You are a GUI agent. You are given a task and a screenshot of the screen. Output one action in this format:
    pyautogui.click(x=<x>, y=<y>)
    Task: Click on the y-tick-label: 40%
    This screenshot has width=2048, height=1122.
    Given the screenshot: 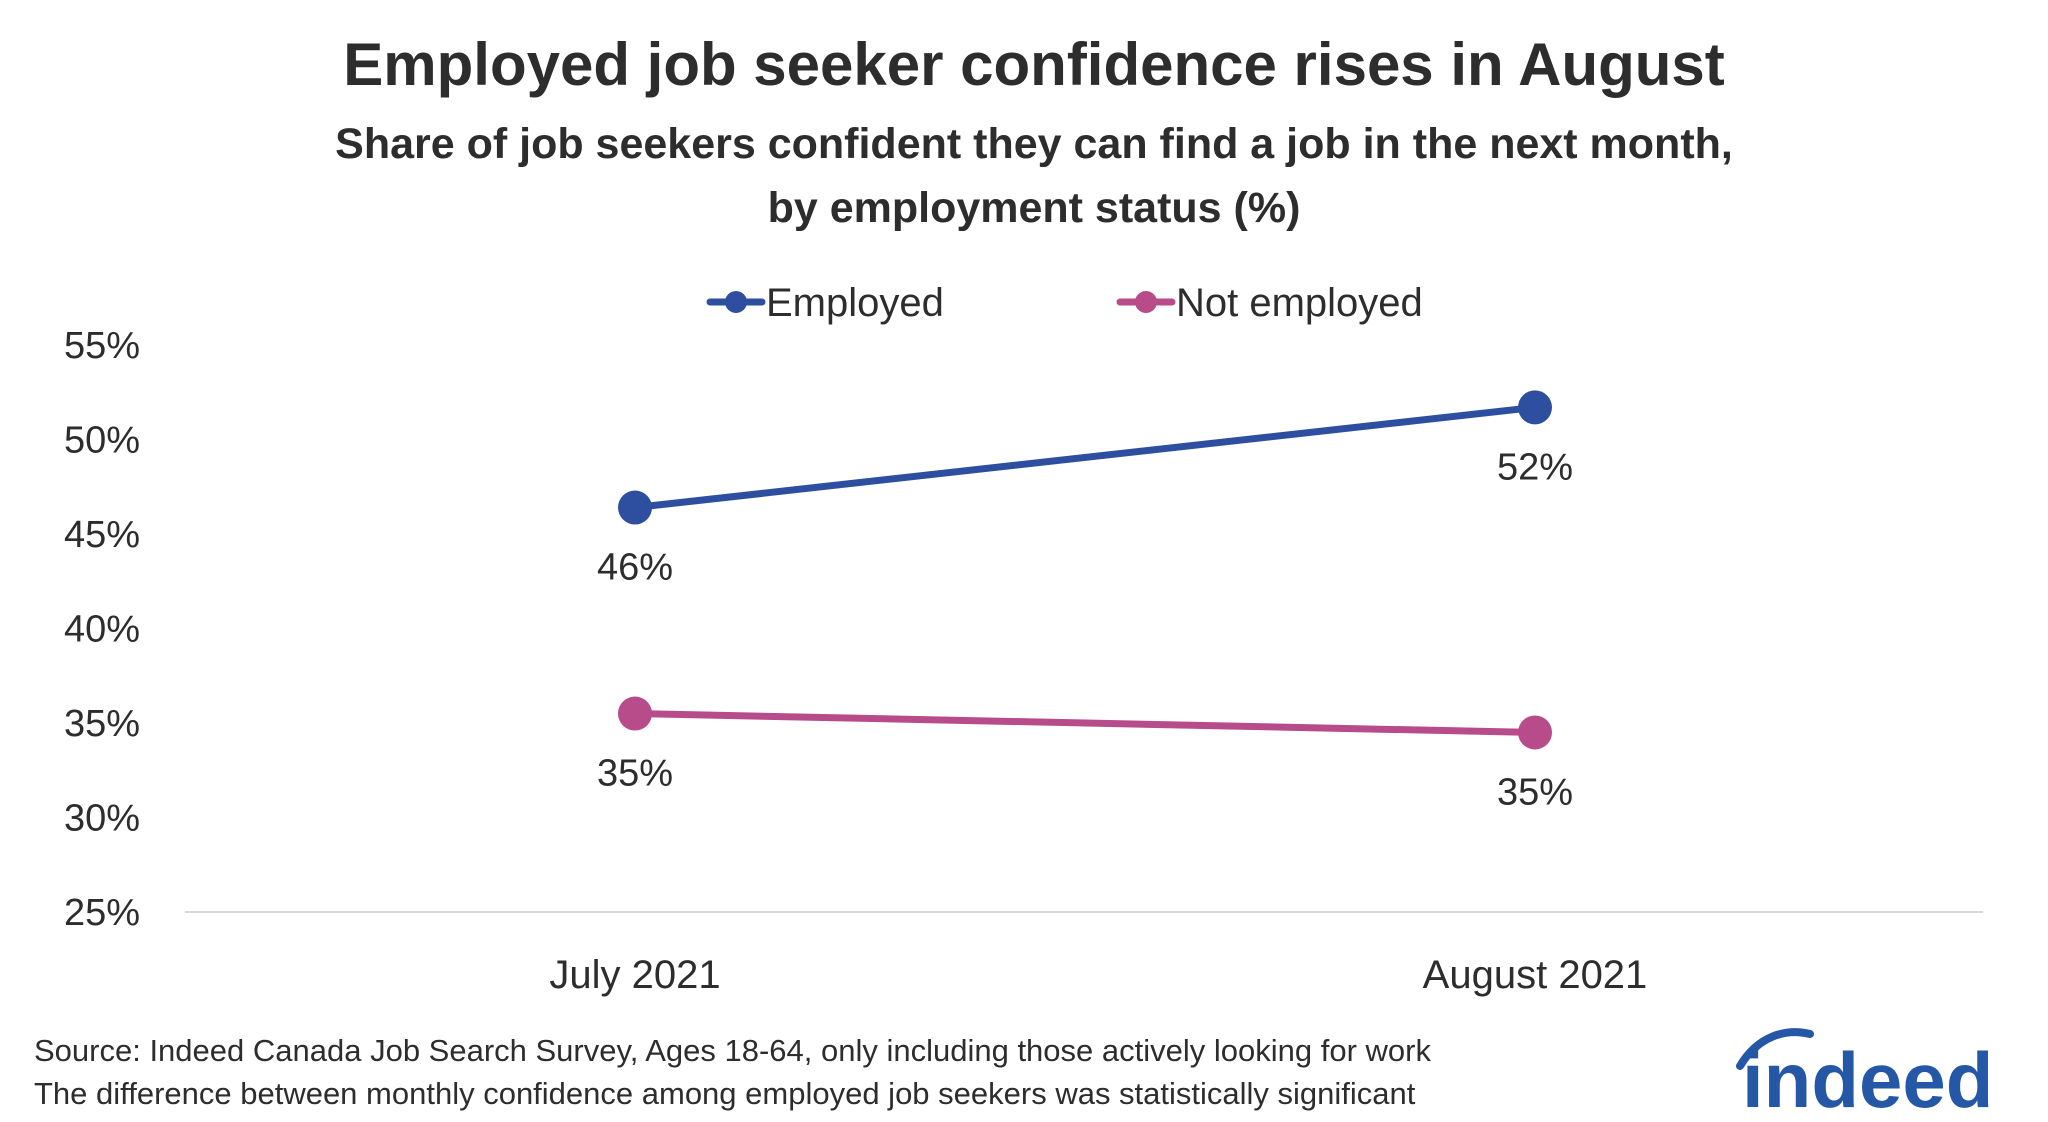 What is the action you would take?
    pyautogui.click(x=102, y=630)
    